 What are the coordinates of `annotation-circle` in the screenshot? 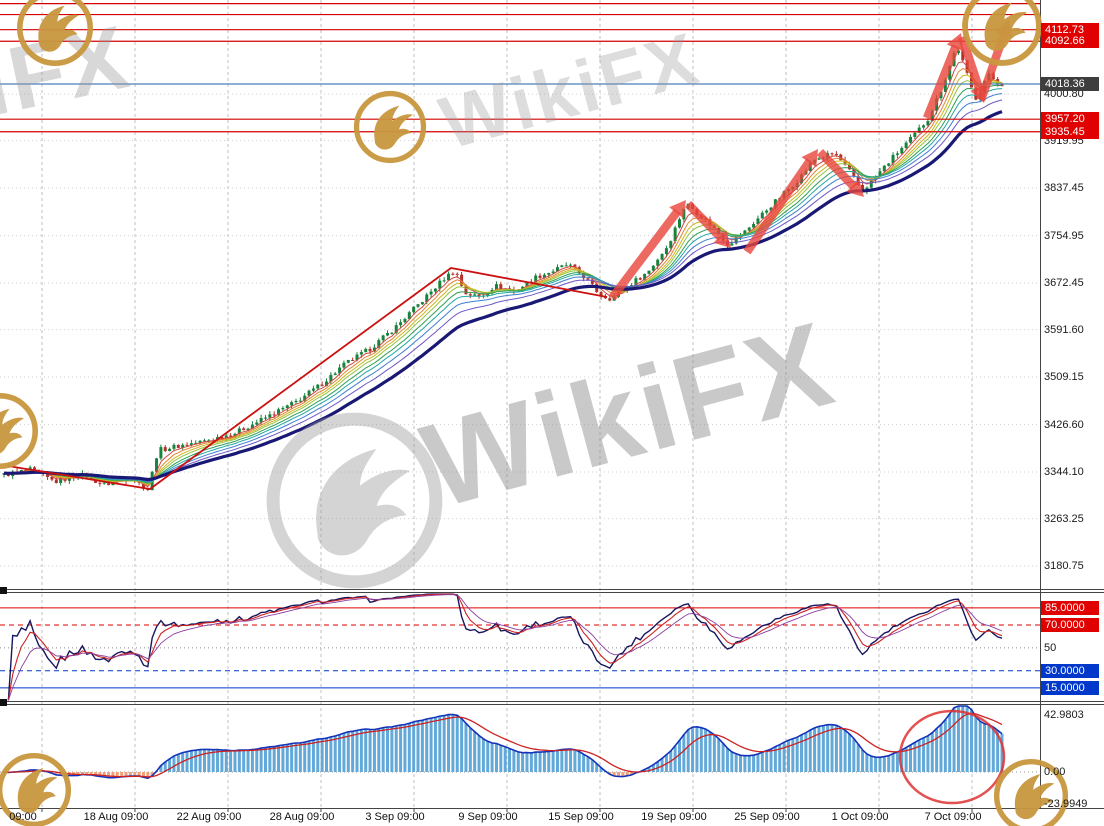 It's located at (952, 757).